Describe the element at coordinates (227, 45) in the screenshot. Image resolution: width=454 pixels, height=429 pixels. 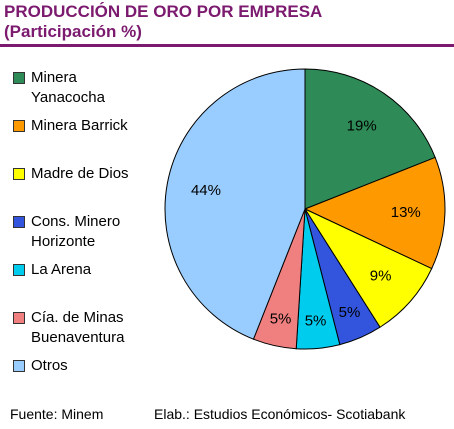
I see `title-divider` at that location.